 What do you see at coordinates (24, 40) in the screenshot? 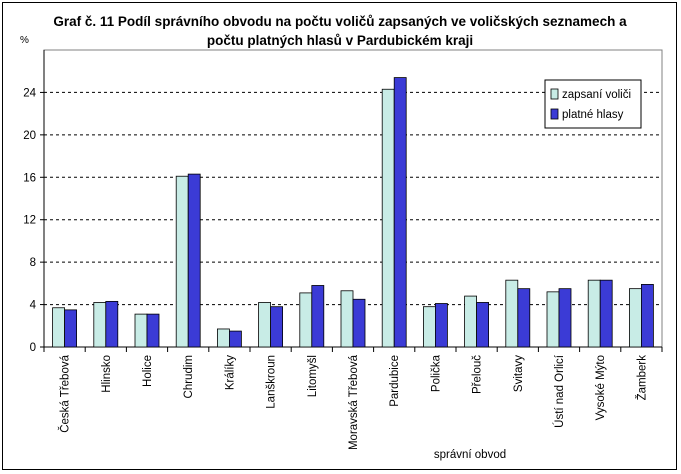
I see `y-axis-label: %` at bounding box center [24, 40].